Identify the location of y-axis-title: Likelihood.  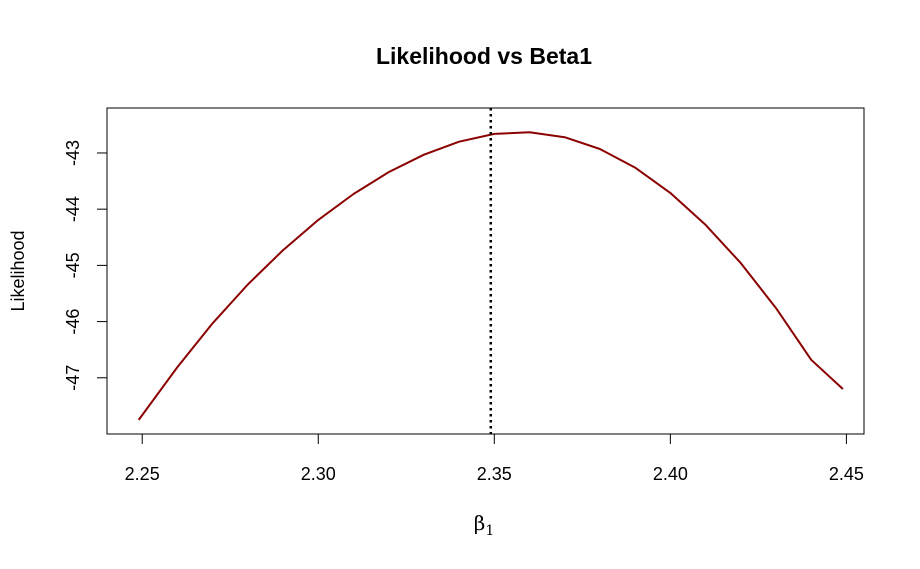
(18, 270).